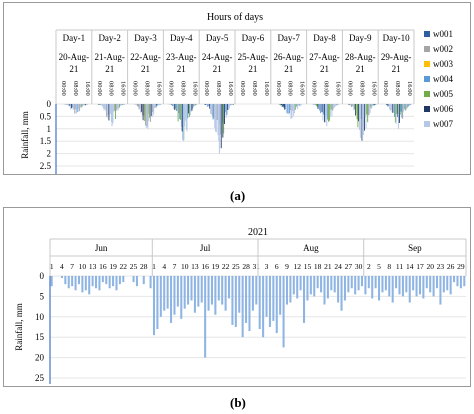 This screenshot has height=414, width=474. Describe the element at coordinates (324, 57) in the screenshot. I see `date-label-part1: 27-Aug-` at that location.